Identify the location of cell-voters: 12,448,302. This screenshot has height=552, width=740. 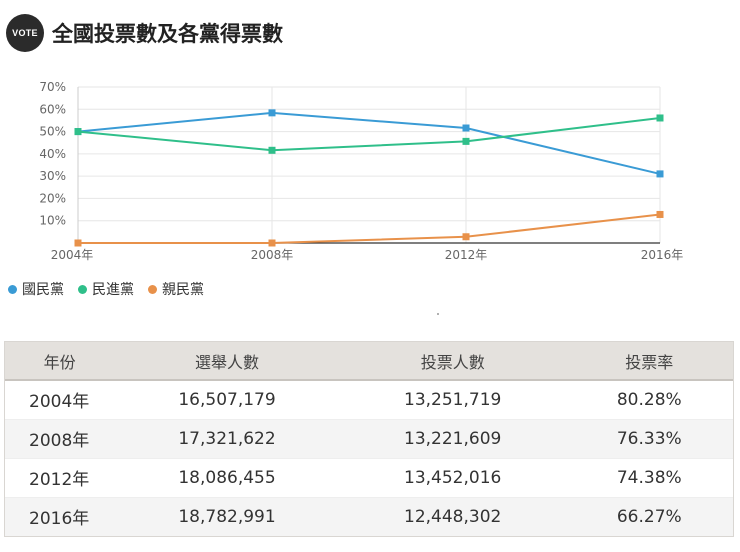
(452, 516).